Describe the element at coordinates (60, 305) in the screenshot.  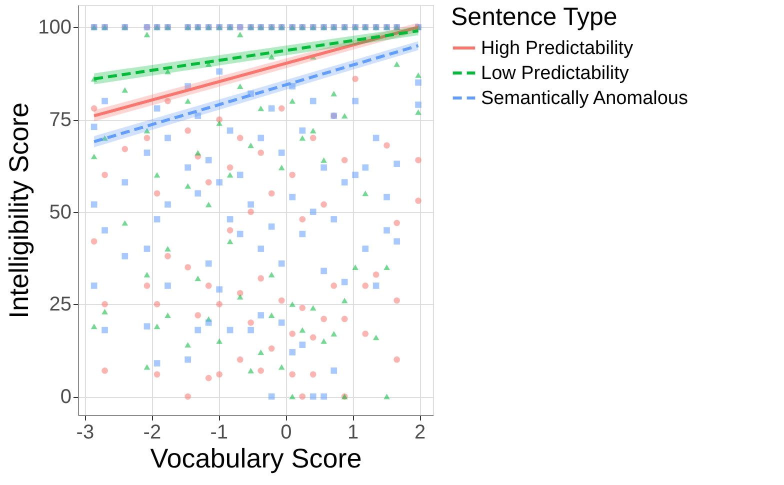
I see `y-tick-label: 25` at that location.